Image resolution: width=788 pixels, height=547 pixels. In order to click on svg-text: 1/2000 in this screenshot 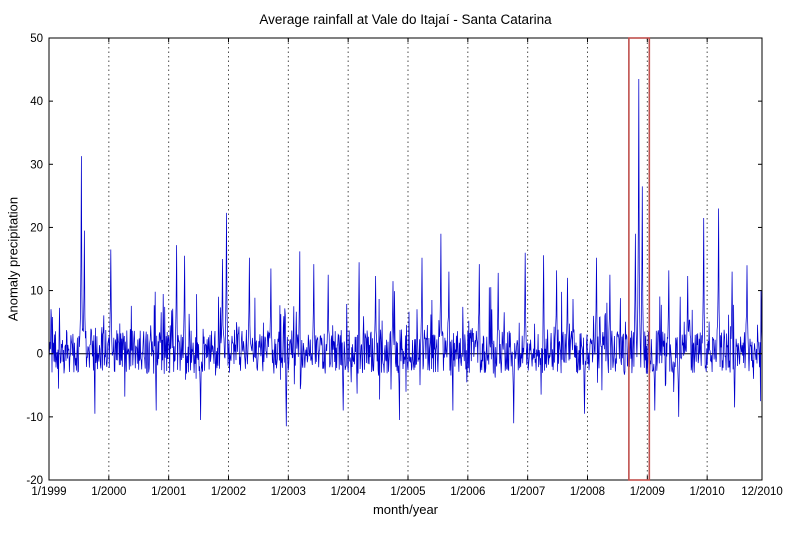, I will do `click(108, 492)`.